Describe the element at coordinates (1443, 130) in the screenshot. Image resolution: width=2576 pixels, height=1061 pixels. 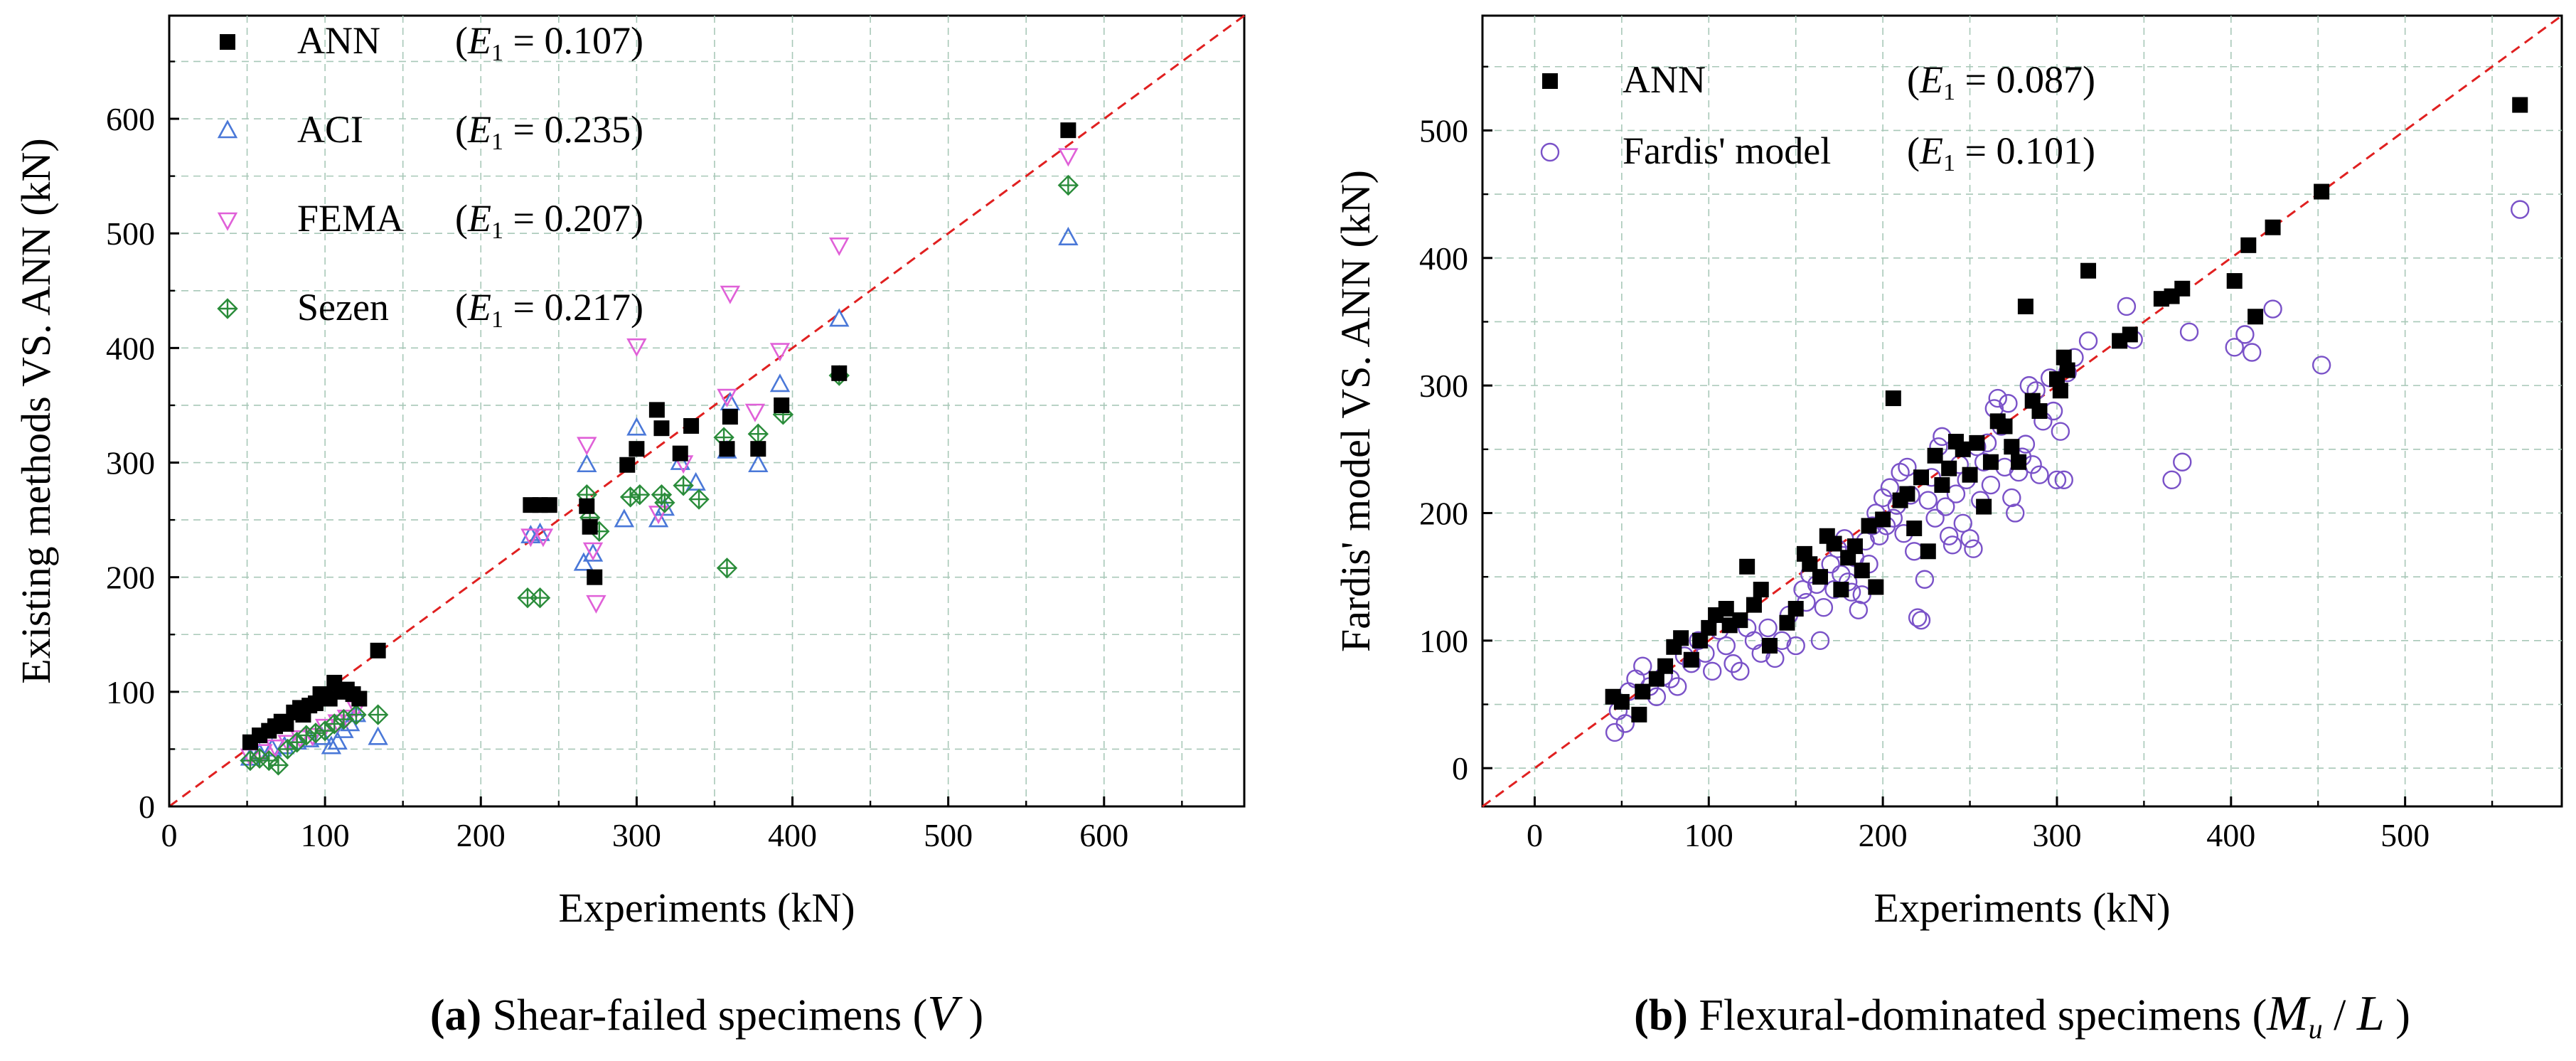
I see `y-tick-label: 500` at that location.